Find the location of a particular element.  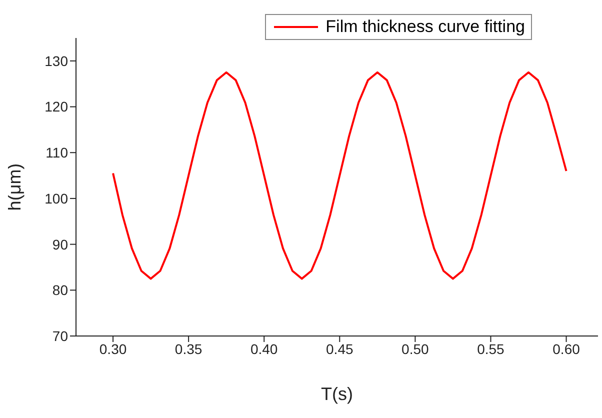

y-tick-label: 90 is located at coordinates (60, 244).